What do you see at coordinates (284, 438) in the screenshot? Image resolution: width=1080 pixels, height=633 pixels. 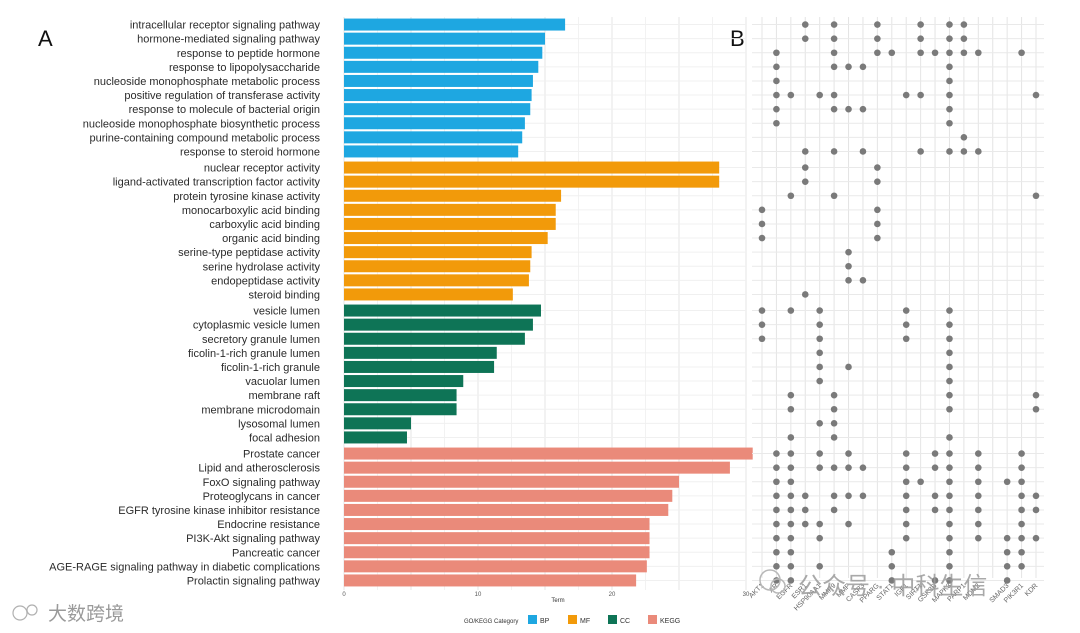 I see `term-label: focal adhesion` at bounding box center [284, 438].